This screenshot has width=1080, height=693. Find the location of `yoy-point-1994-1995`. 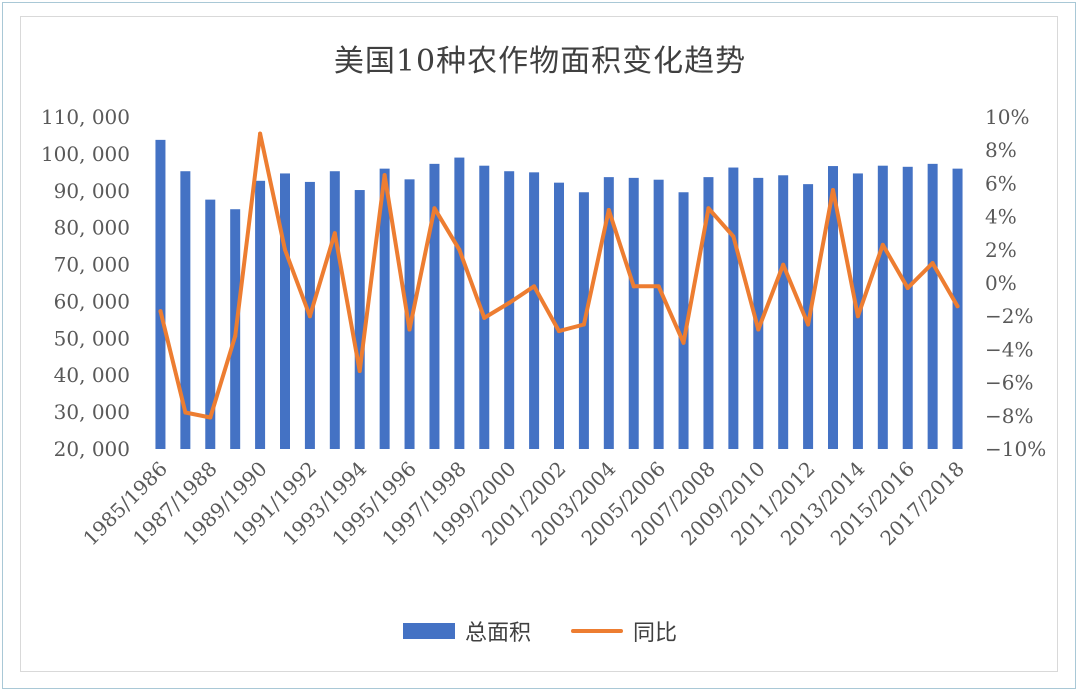

yoy-point-1994-1995 is located at coordinates (384, 175).